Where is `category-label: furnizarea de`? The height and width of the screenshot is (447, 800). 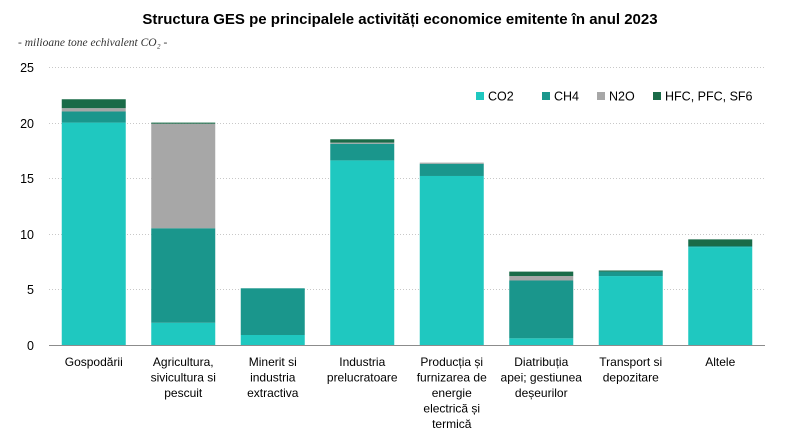
category-label: furnizarea de is located at coordinates (452, 378).